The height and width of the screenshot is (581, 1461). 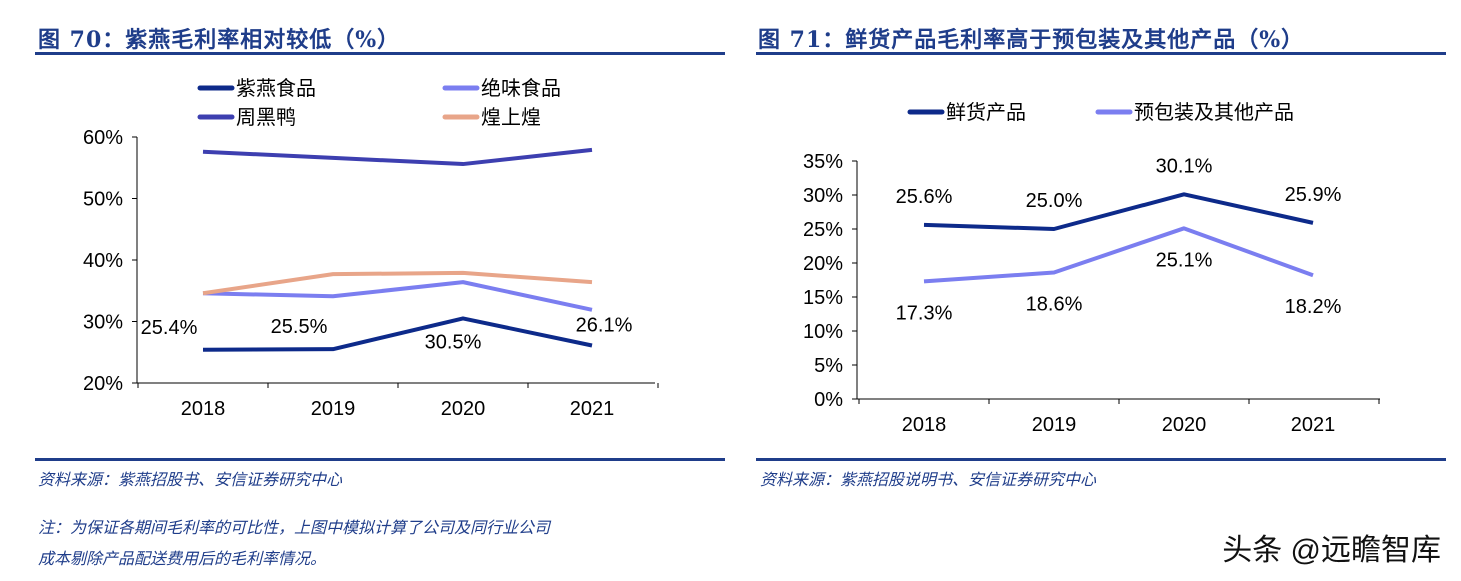 What do you see at coordinates (924, 313) in the screenshot?
I see `chart-71-data-label: 17.3%` at bounding box center [924, 313].